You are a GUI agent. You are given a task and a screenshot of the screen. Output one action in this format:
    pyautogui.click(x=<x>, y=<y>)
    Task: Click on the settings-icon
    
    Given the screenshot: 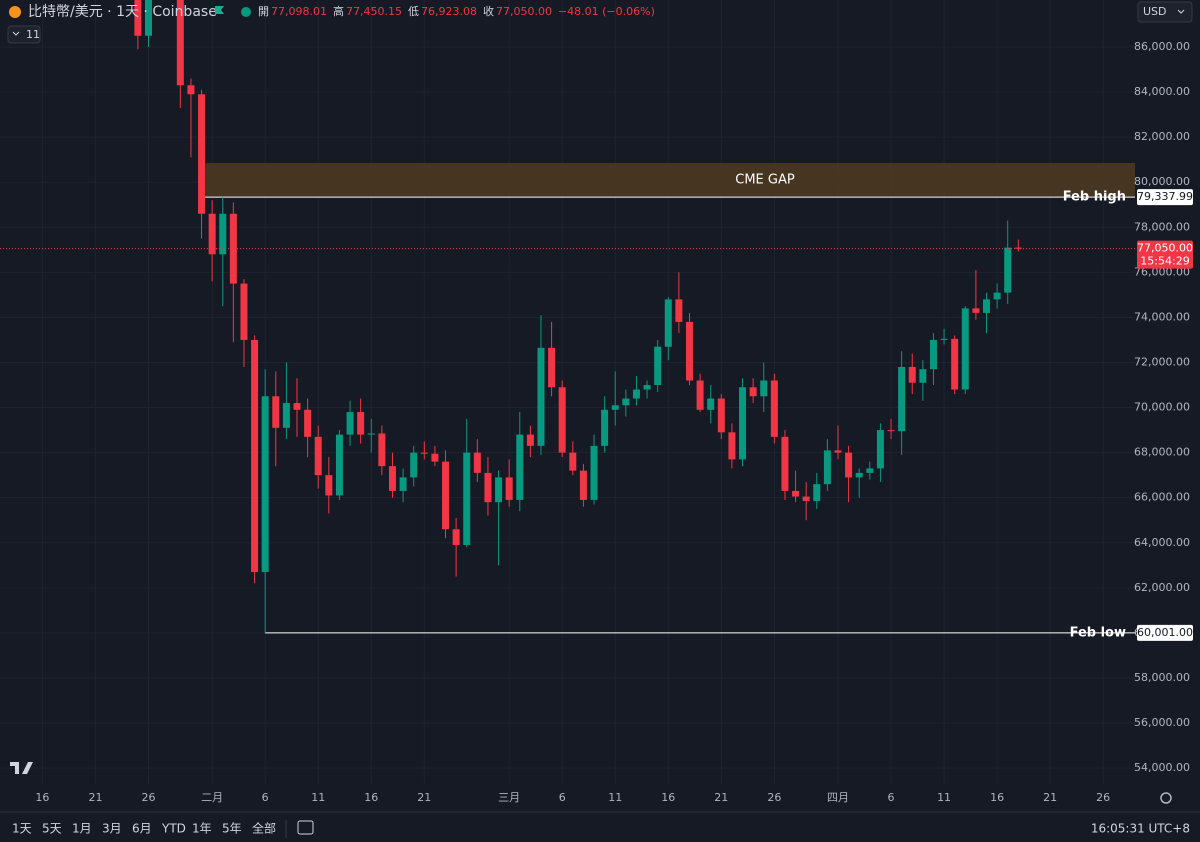 What is the action you would take?
    pyautogui.click(x=1166, y=798)
    